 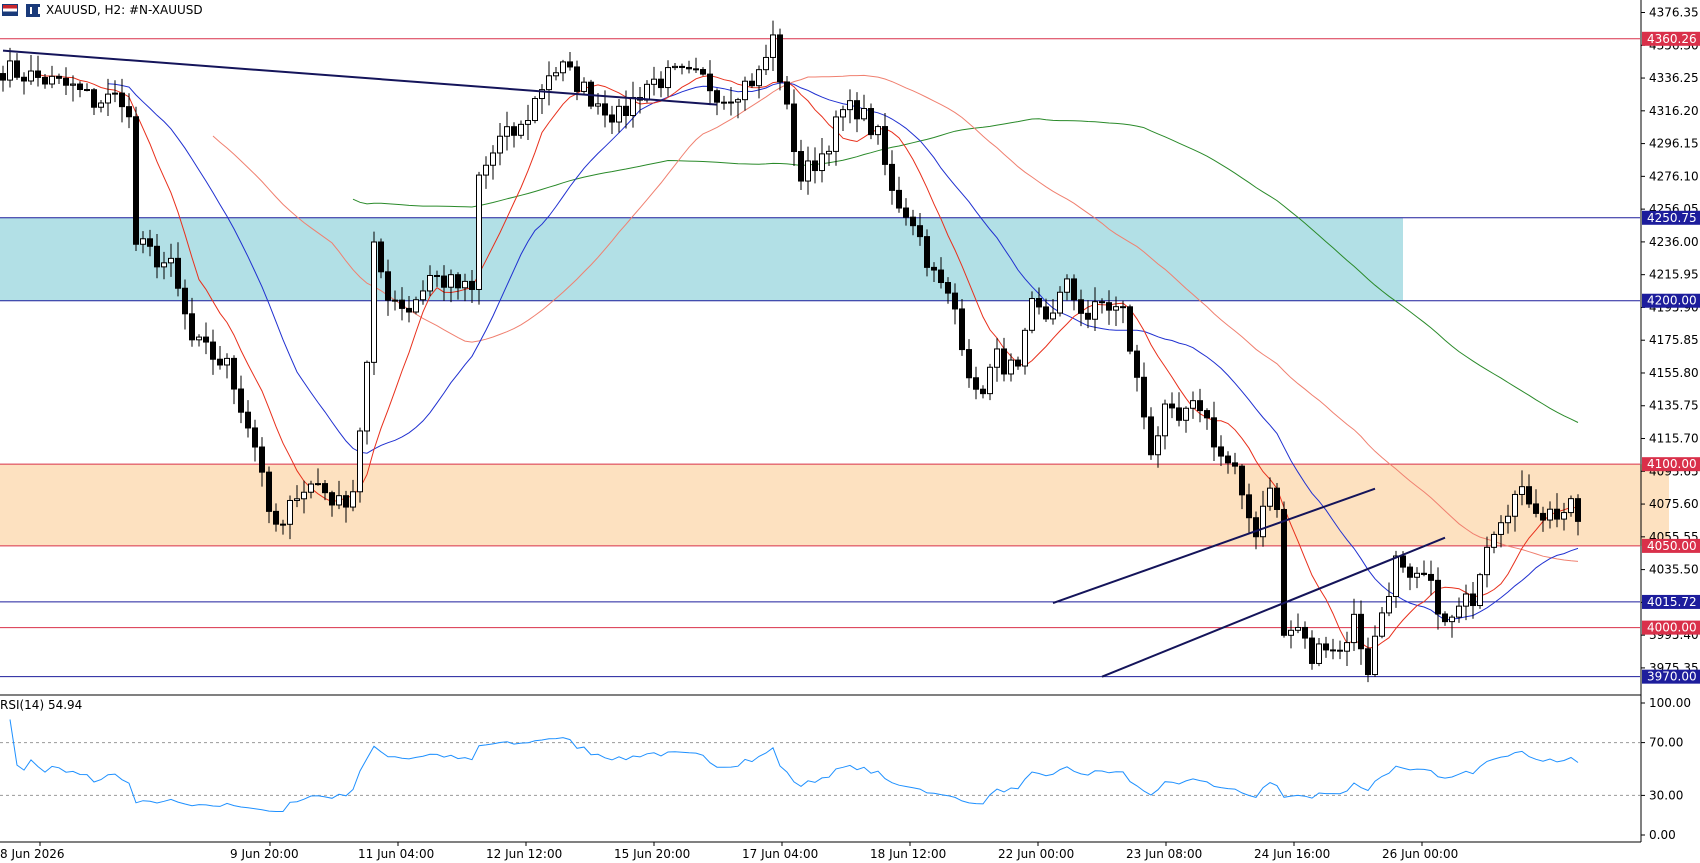 What do you see at coordinates (1674, 406) in the screenshot?
I see `price-tick-label: 4135.75` at bounding box center [1674, 406].